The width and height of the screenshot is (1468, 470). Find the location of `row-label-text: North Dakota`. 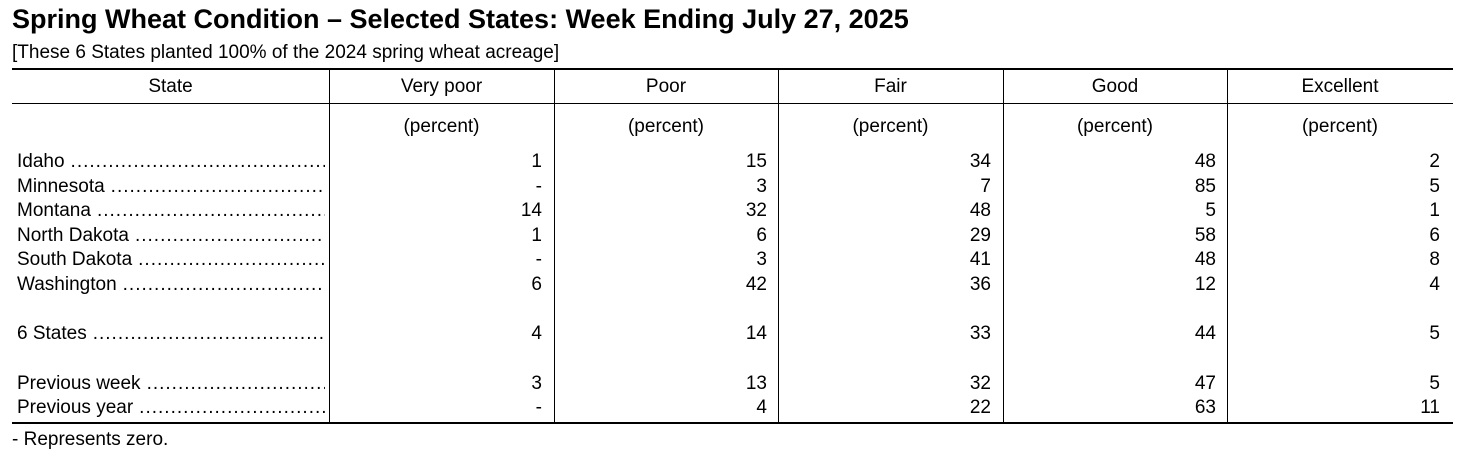

row-label-text: North Dakota is located at coordinates (73, 235).